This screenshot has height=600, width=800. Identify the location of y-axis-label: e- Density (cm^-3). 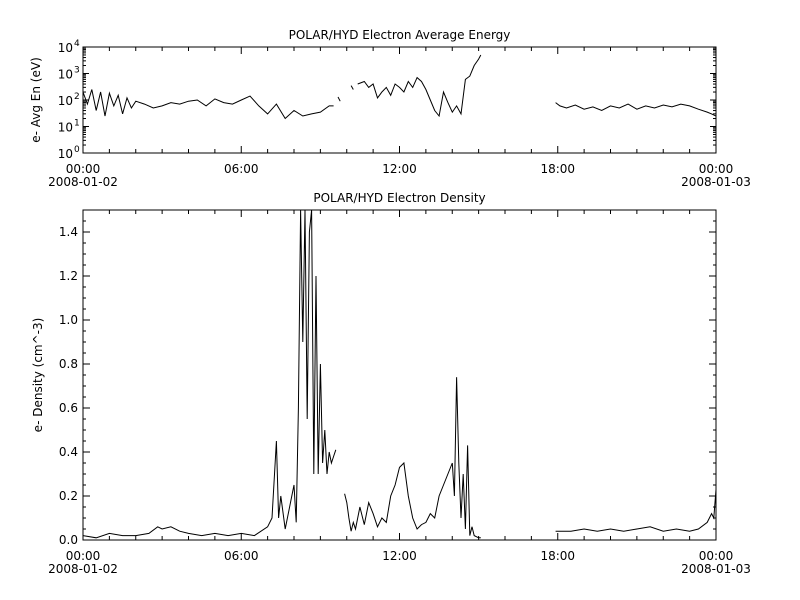
(38, 375).